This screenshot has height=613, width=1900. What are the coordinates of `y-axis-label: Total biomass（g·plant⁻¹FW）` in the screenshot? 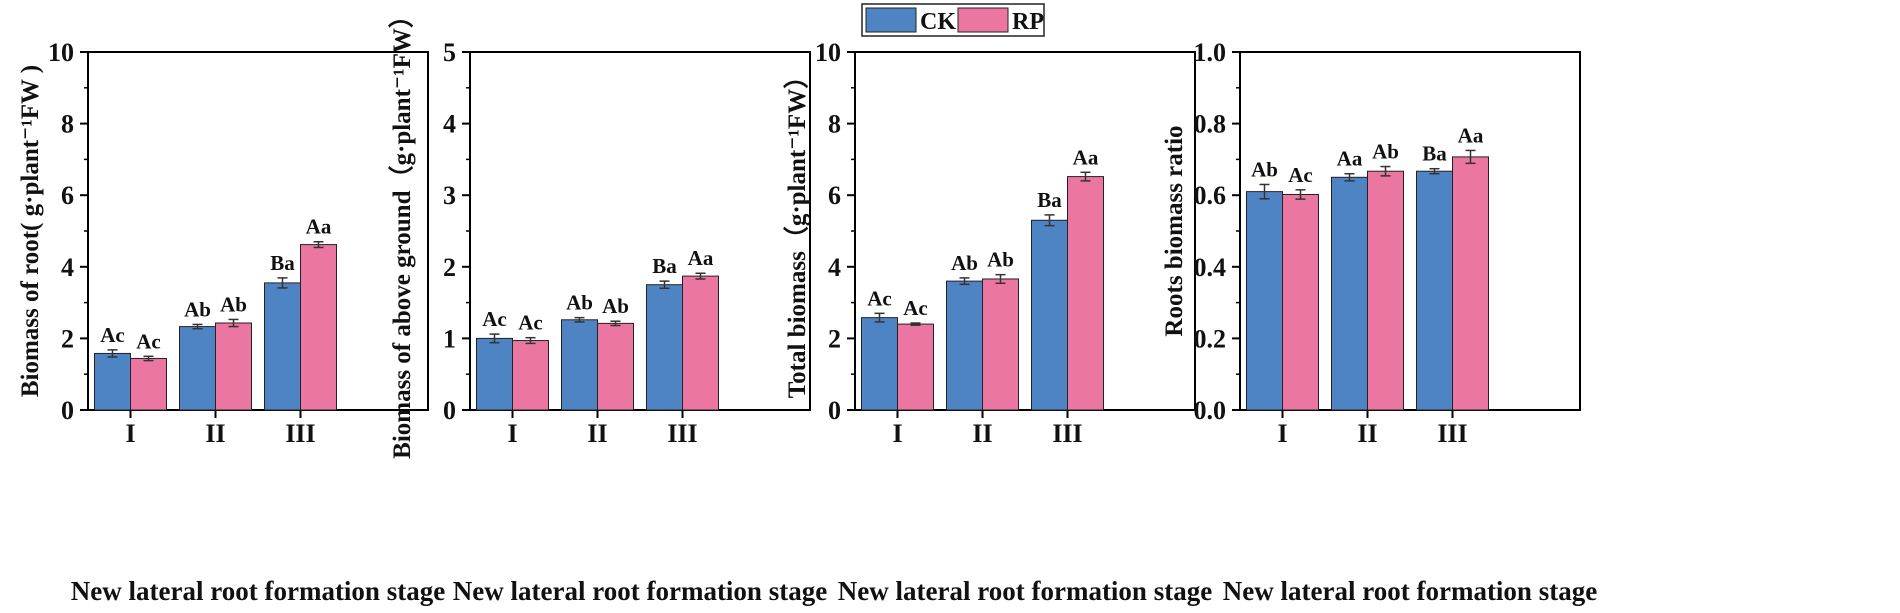 It's located at (796, 231).